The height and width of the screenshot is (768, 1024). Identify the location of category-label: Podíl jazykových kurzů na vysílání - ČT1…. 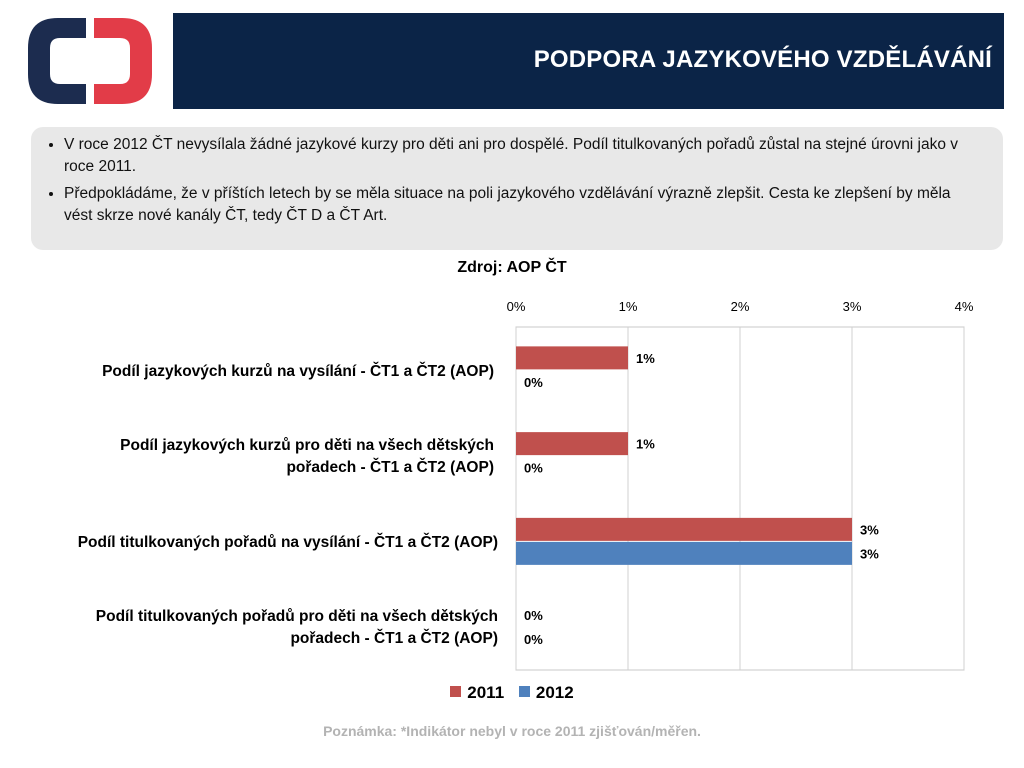
(298, 371).